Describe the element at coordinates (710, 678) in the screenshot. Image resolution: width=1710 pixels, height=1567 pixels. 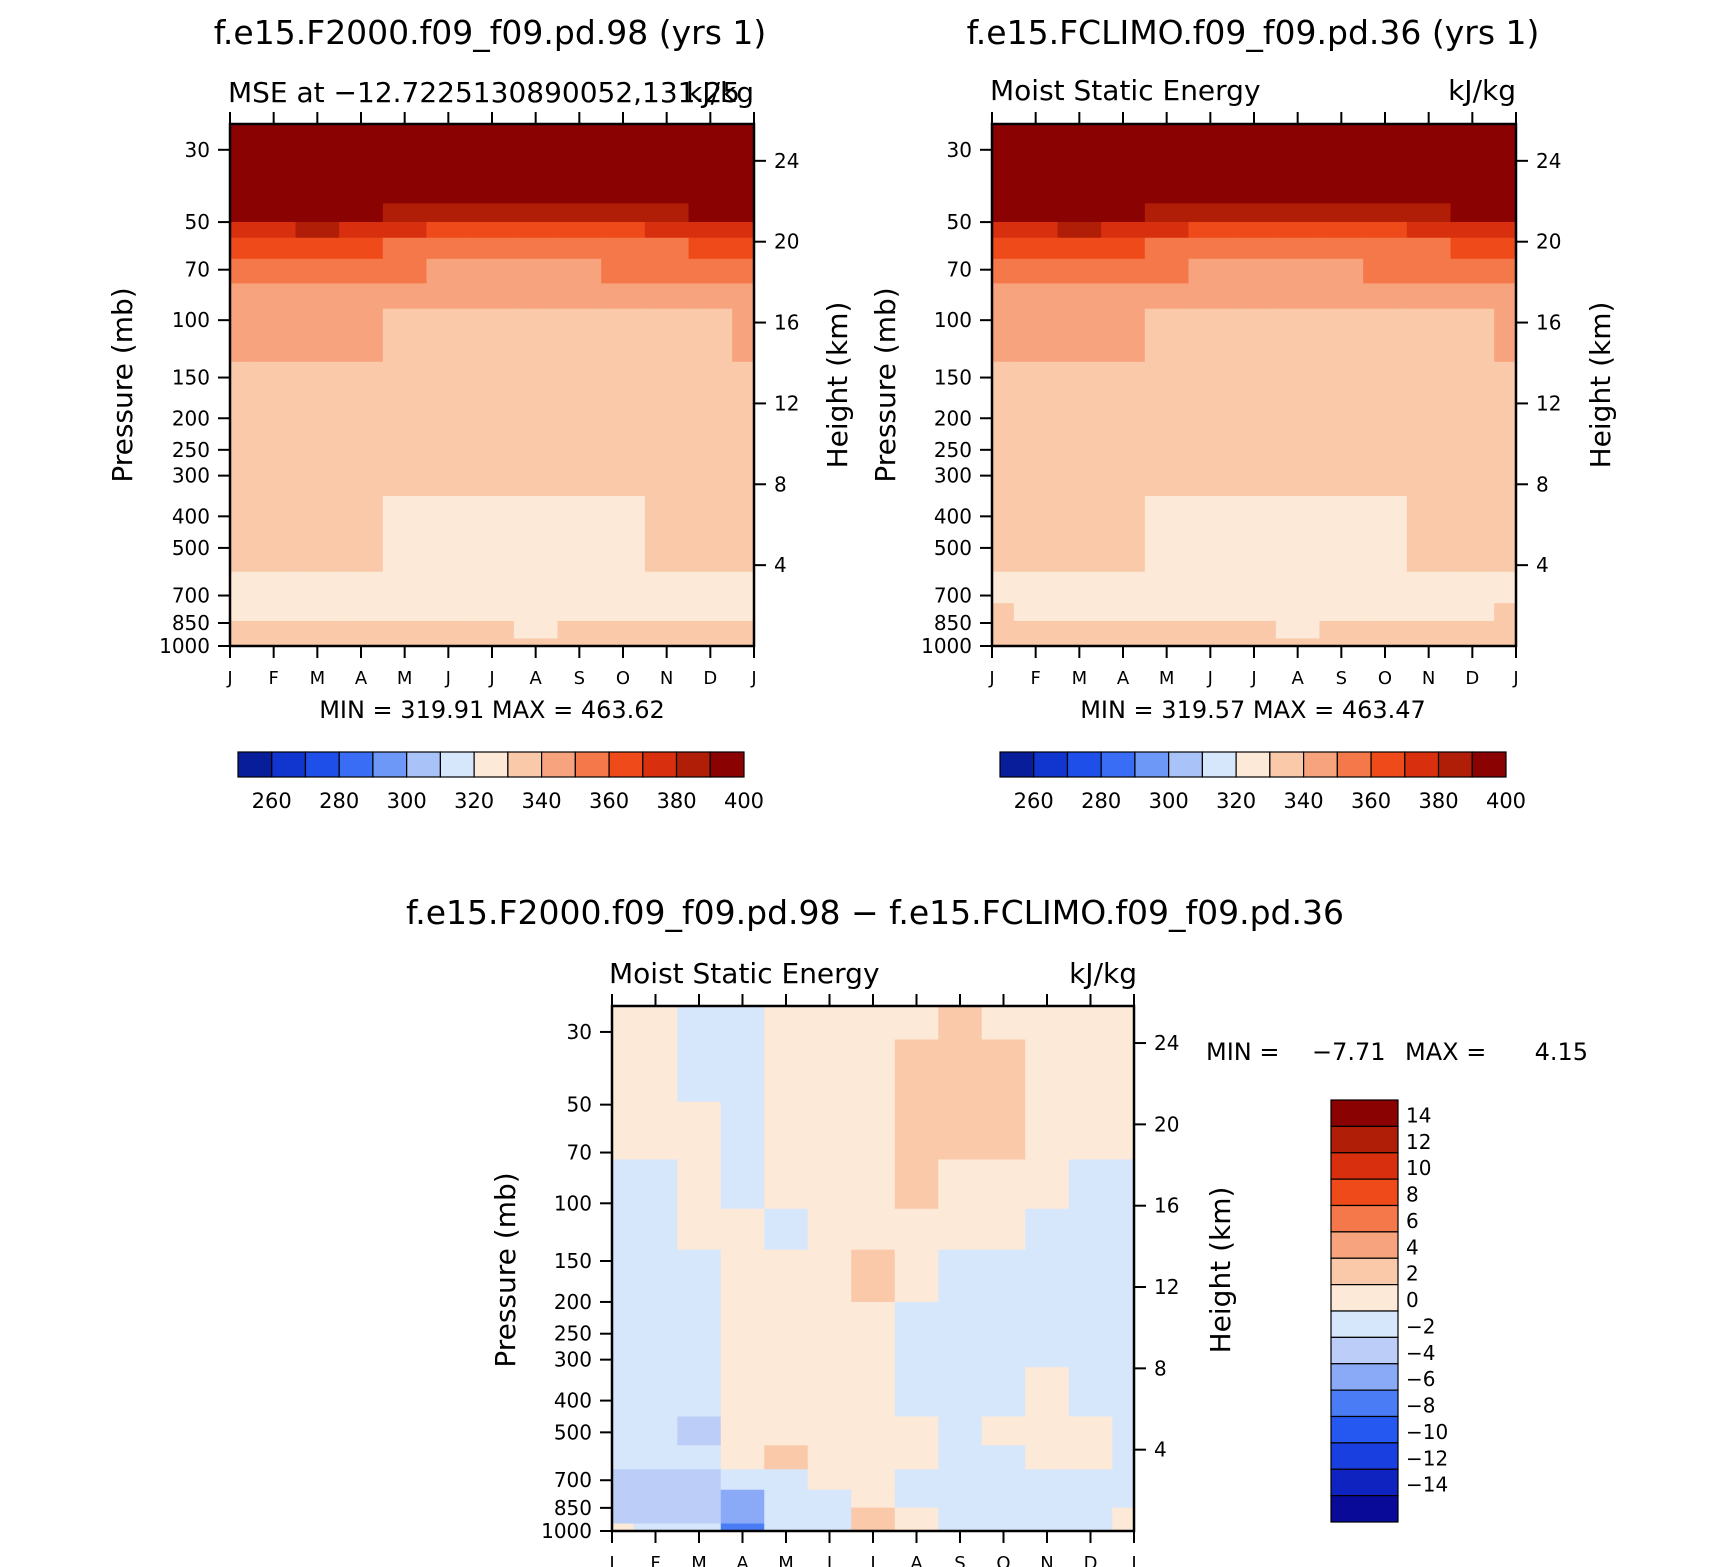
I see `x-tick-label: D` at that location.